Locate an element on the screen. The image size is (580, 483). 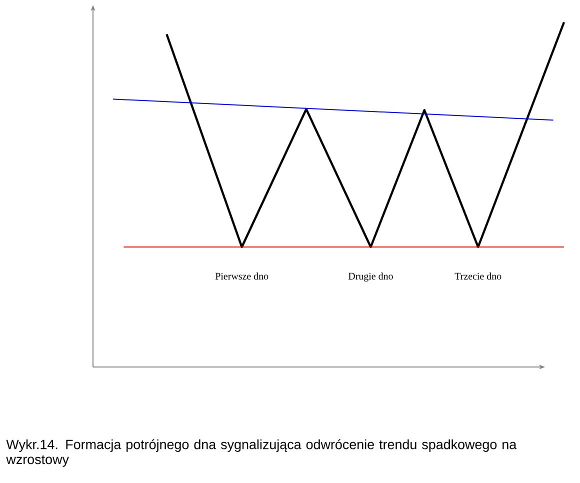
text: Wykr.14. Formacja potrójnego dna sygnalizująca odwrócenie trendu spadkowego na wzrostowy is located at coordinates (261, 453).